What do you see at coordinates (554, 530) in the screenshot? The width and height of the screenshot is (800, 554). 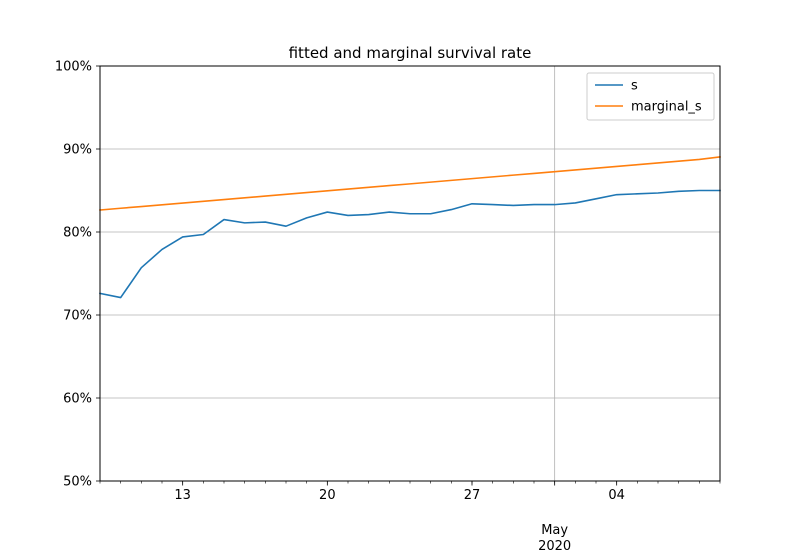 I see `x-month-label: May` at bounding box center [554, 530].